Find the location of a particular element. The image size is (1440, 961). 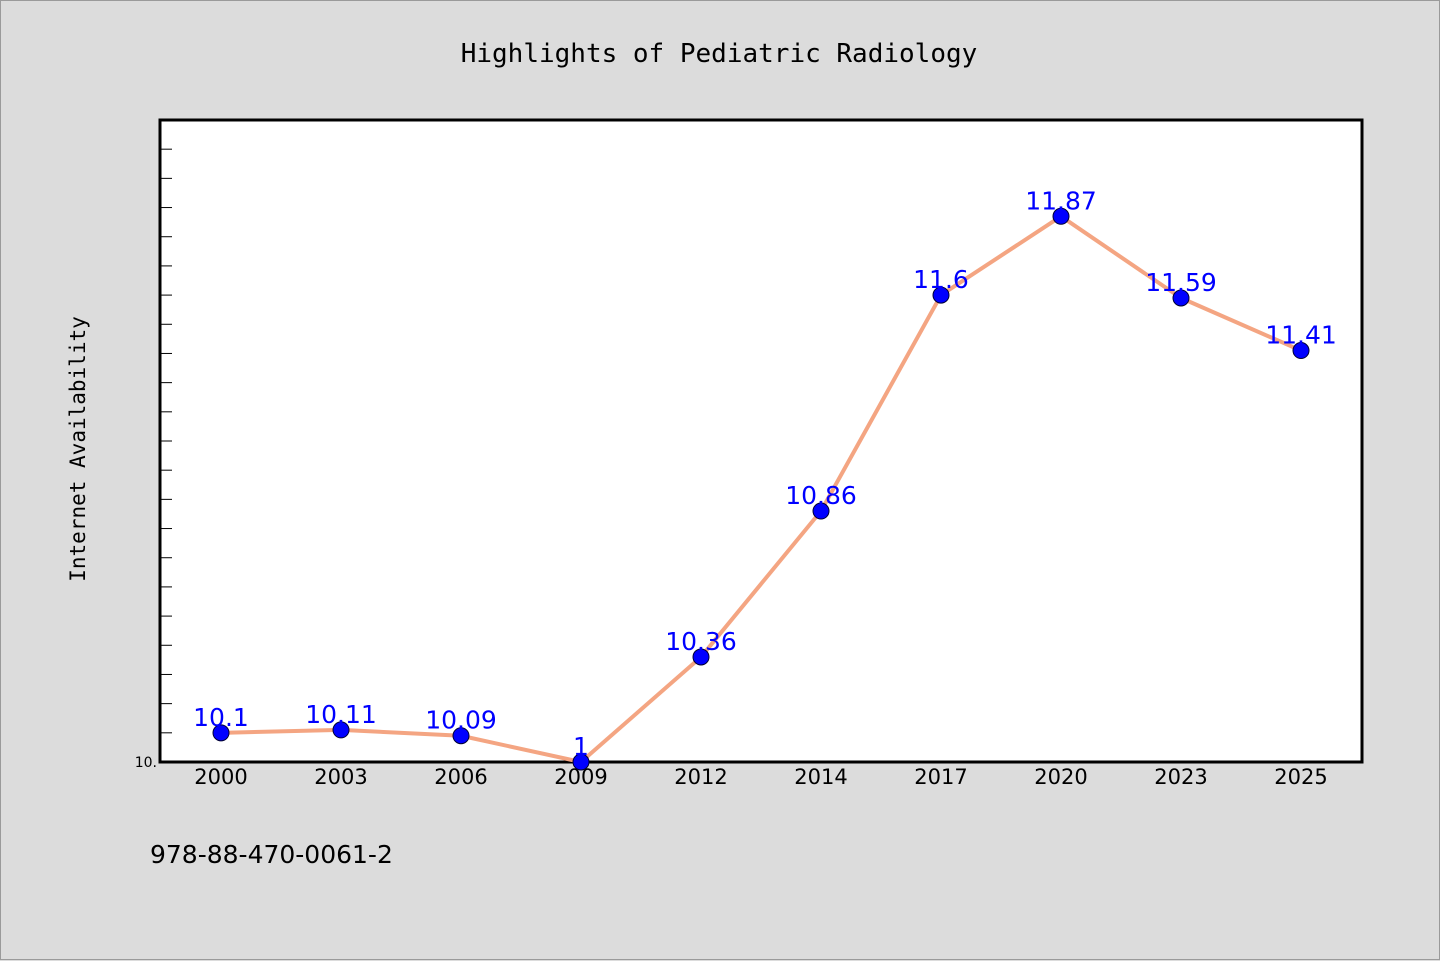

data-label: 10.11 is located at coordinates (341, 714).